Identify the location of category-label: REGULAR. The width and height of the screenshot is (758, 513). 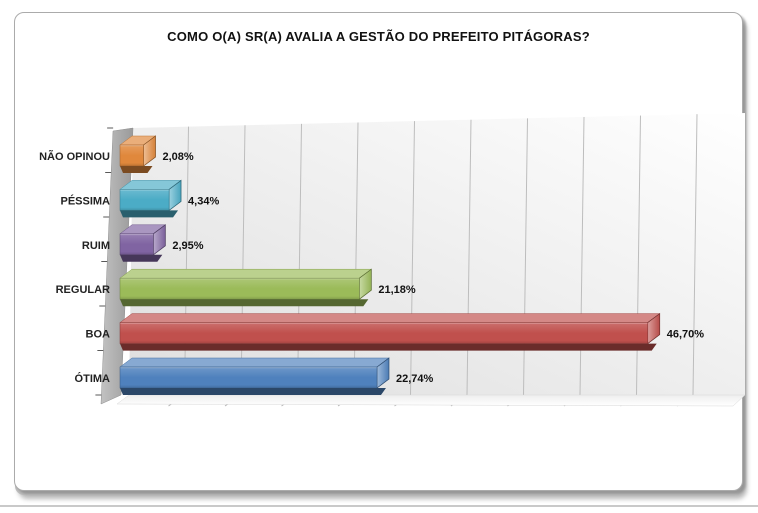
(83, 290).